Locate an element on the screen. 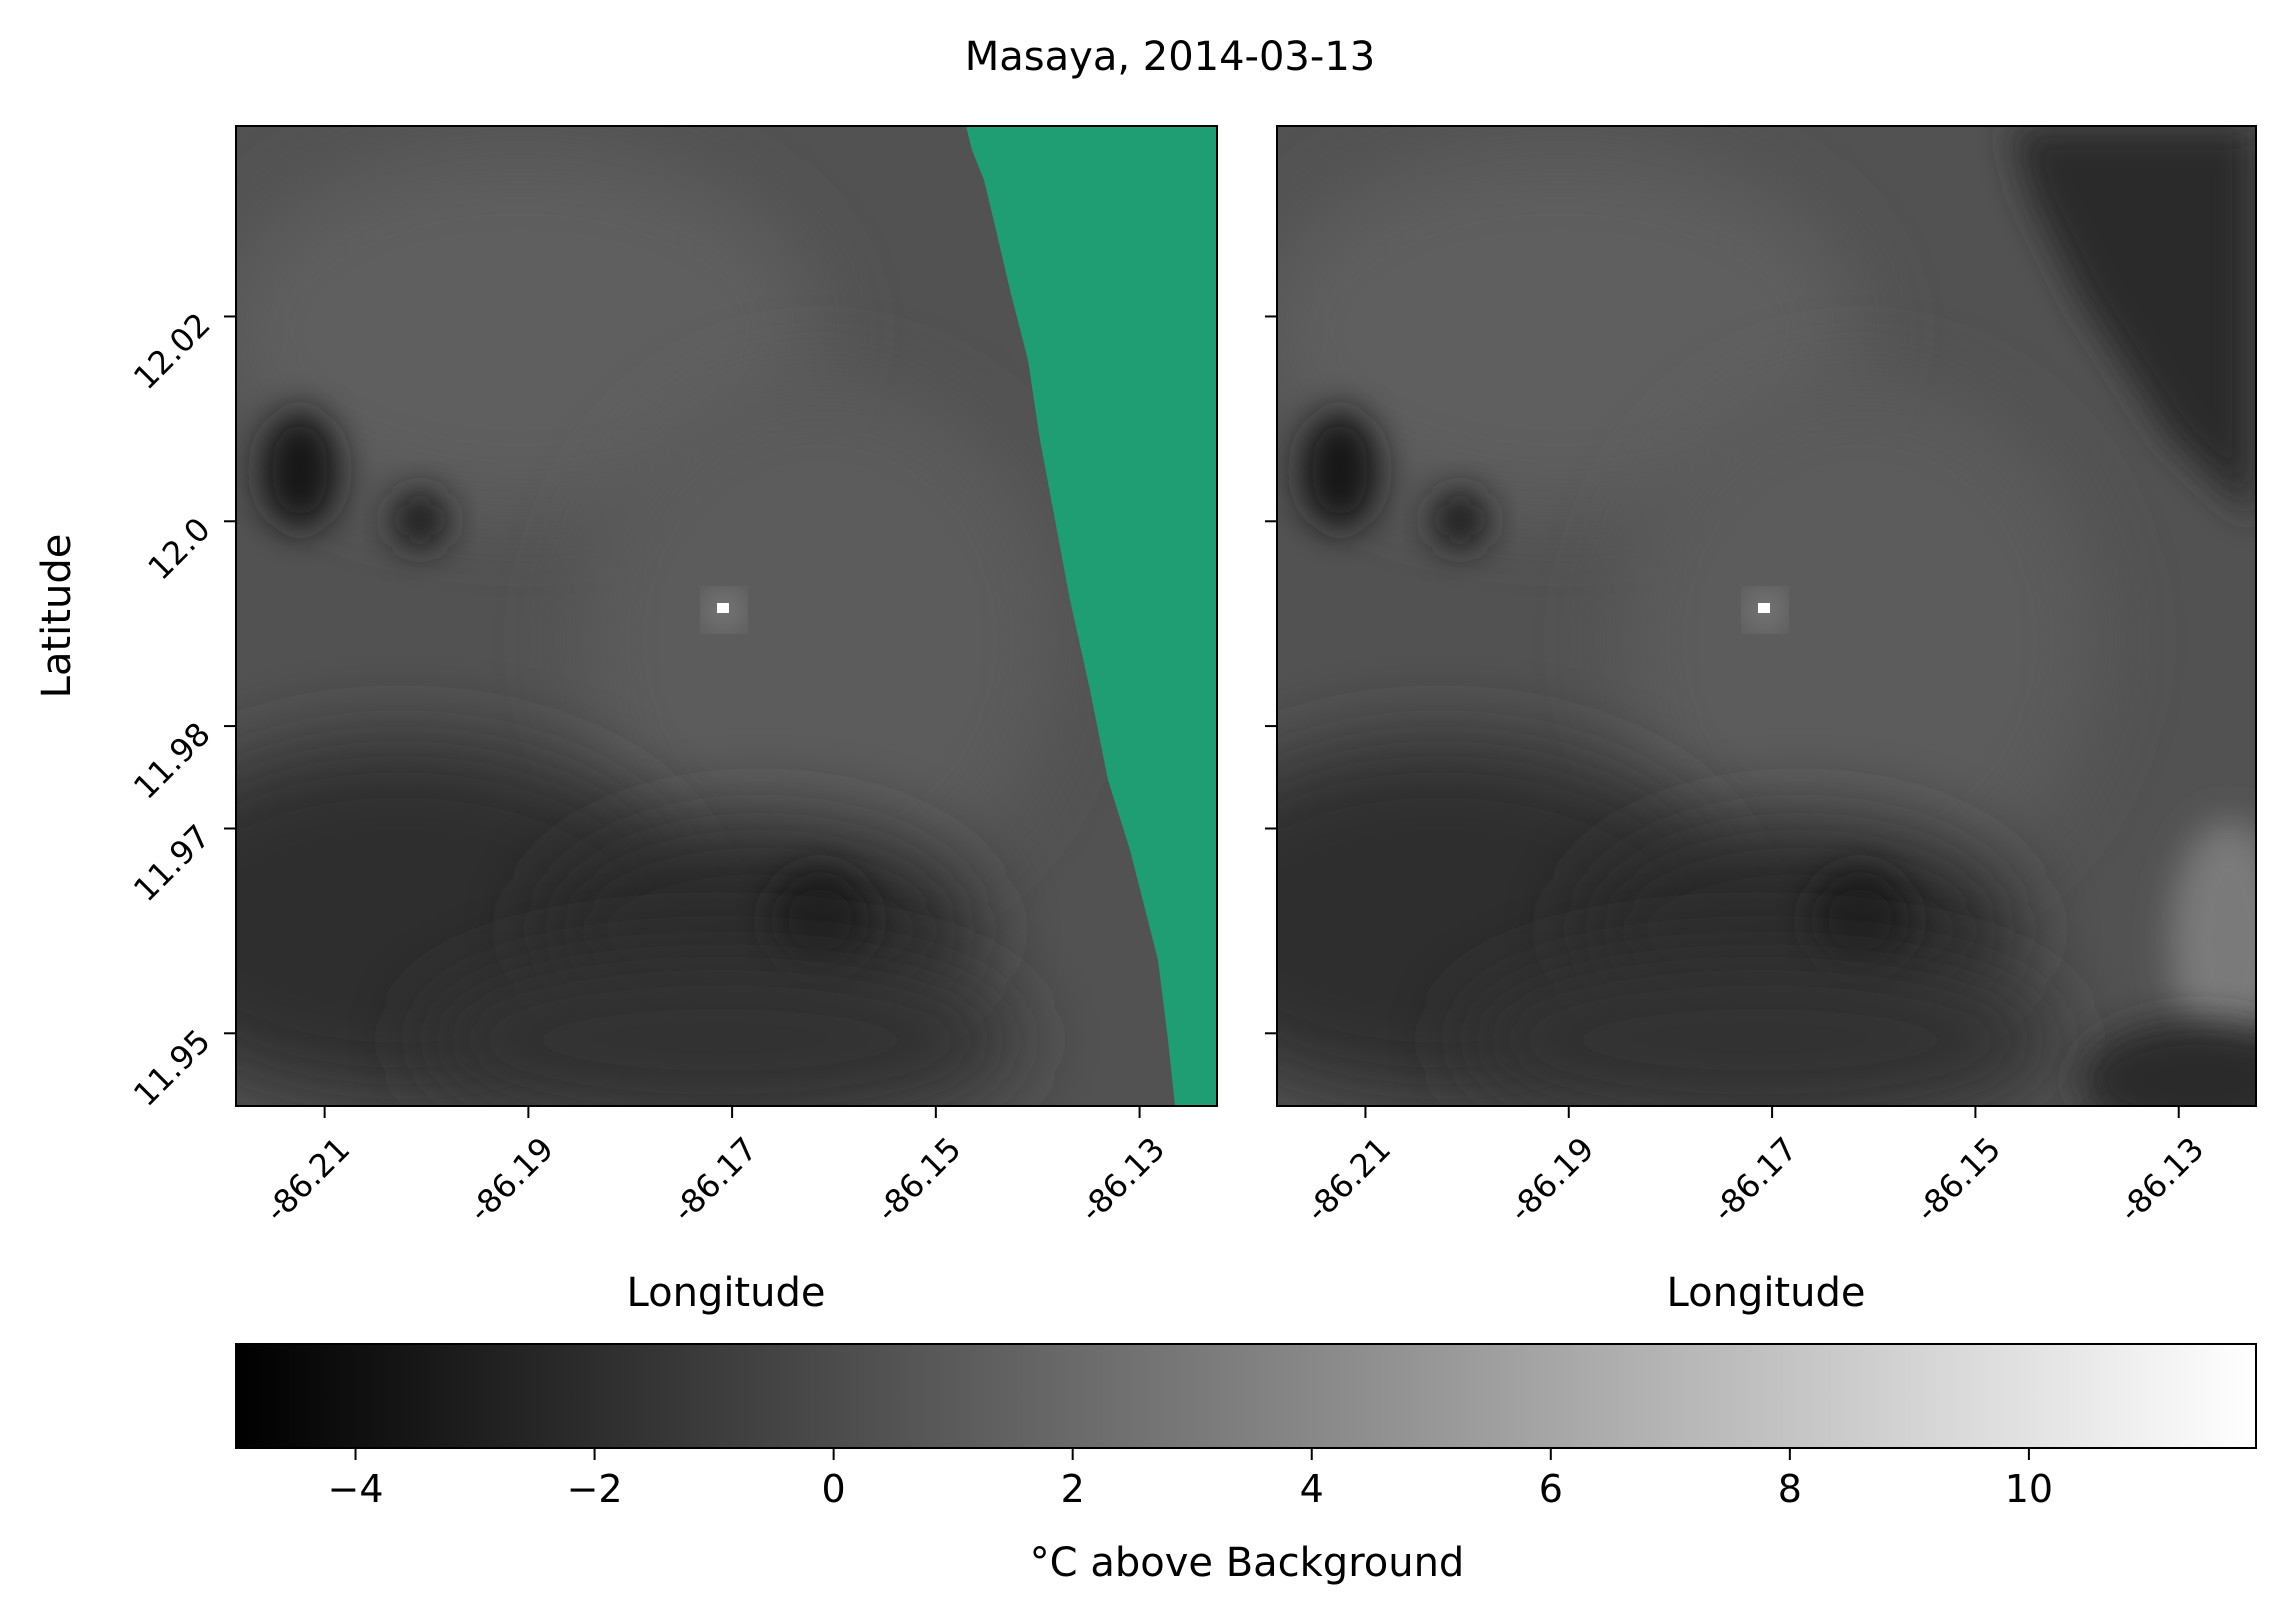  left-x-ticks: -86.21 -86.19 -86.17 -86.15 -86.13 is located at coordinates (714, 1168).